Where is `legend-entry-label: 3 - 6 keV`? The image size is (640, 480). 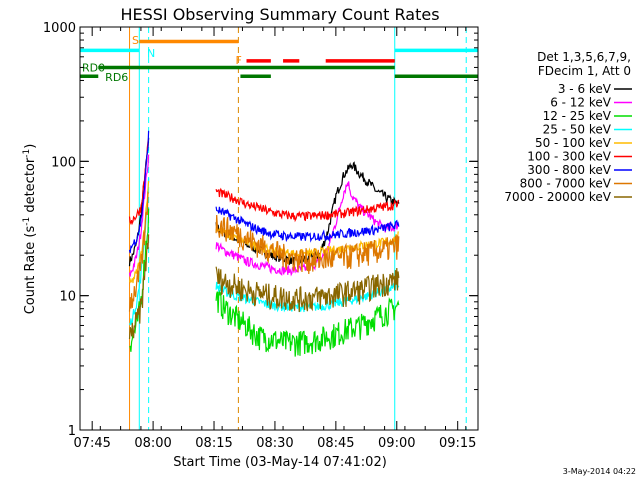 legend-entry-label: 3 - 6 keV is located at coordinates (585, 89).